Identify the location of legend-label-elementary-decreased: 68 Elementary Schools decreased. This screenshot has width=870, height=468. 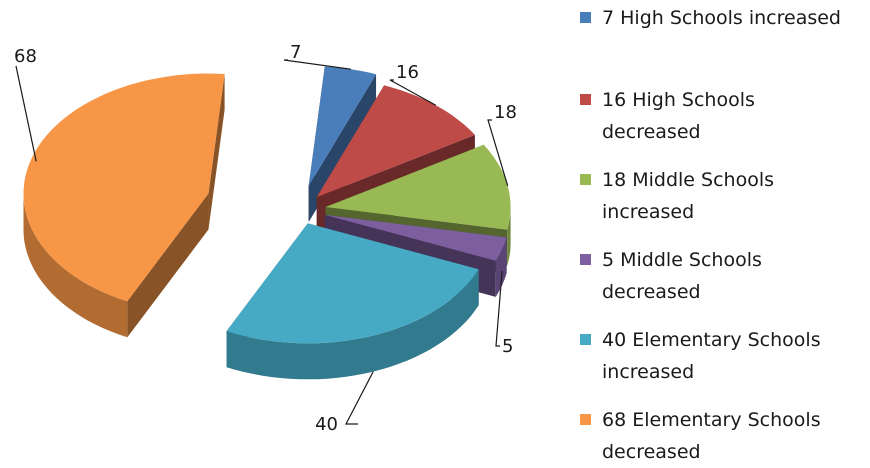
(711, 436).